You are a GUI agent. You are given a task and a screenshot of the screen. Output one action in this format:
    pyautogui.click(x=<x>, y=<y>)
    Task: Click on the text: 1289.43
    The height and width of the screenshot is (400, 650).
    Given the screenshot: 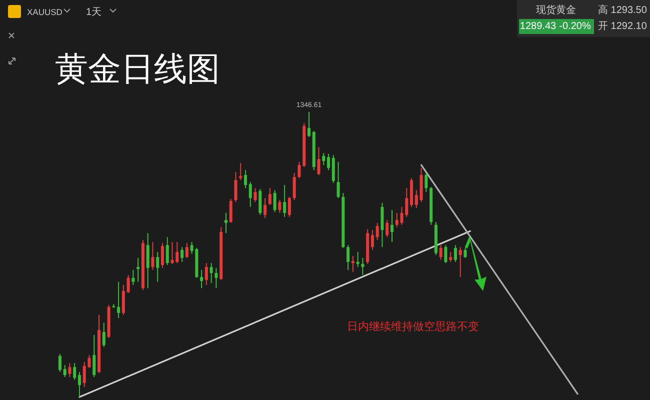 What is the action you would take?
    pyautogui.click(x=538, y=26)
    